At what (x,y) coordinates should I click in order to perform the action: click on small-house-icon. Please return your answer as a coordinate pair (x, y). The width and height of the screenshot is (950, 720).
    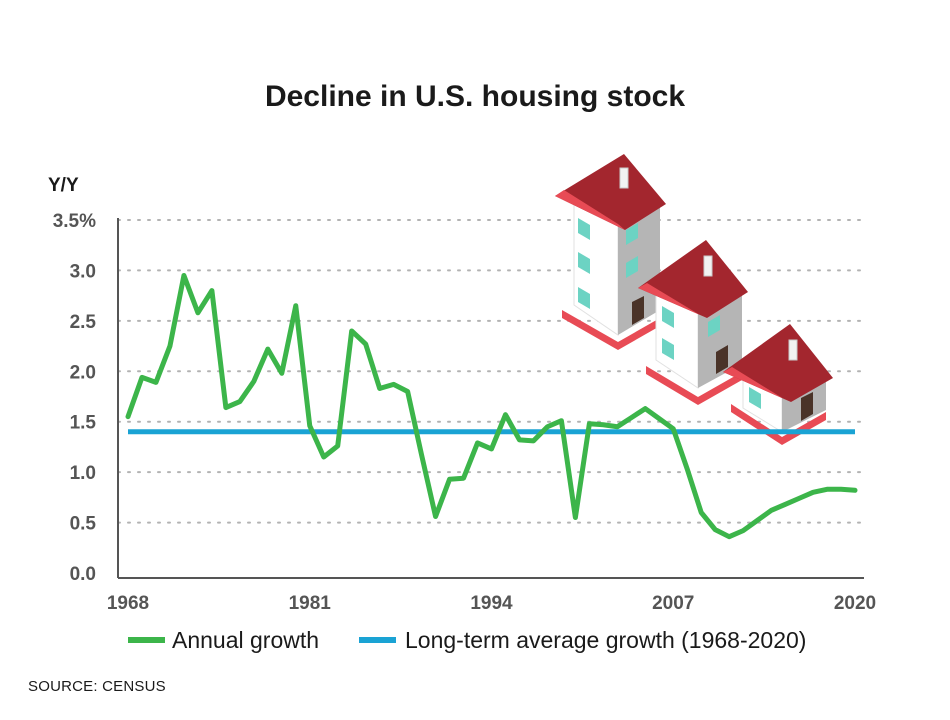
    Looking at the image, I should click on (778, 384).